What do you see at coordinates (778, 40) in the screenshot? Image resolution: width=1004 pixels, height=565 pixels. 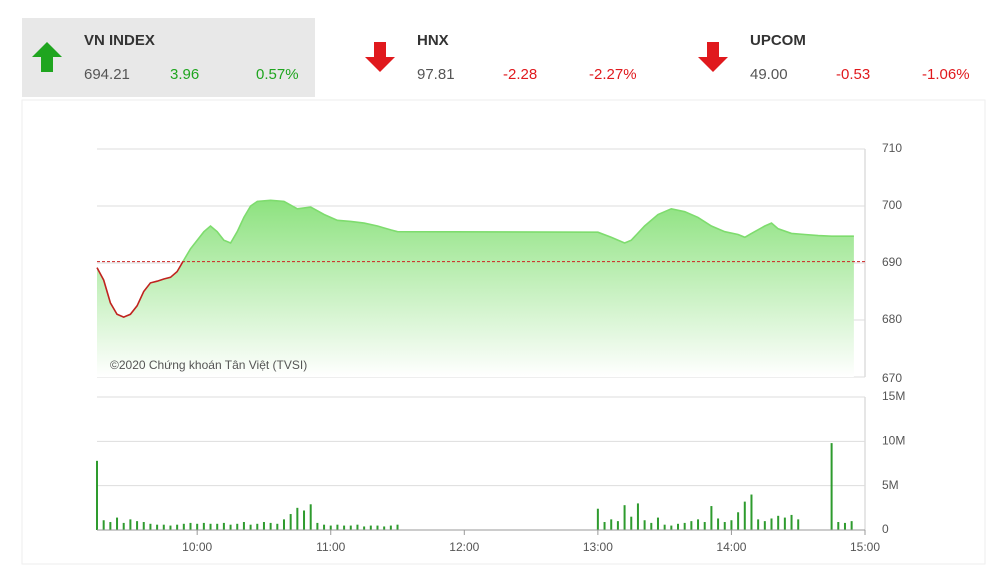 I see `index-name: UPCOM` at bounding box center [778, 40].